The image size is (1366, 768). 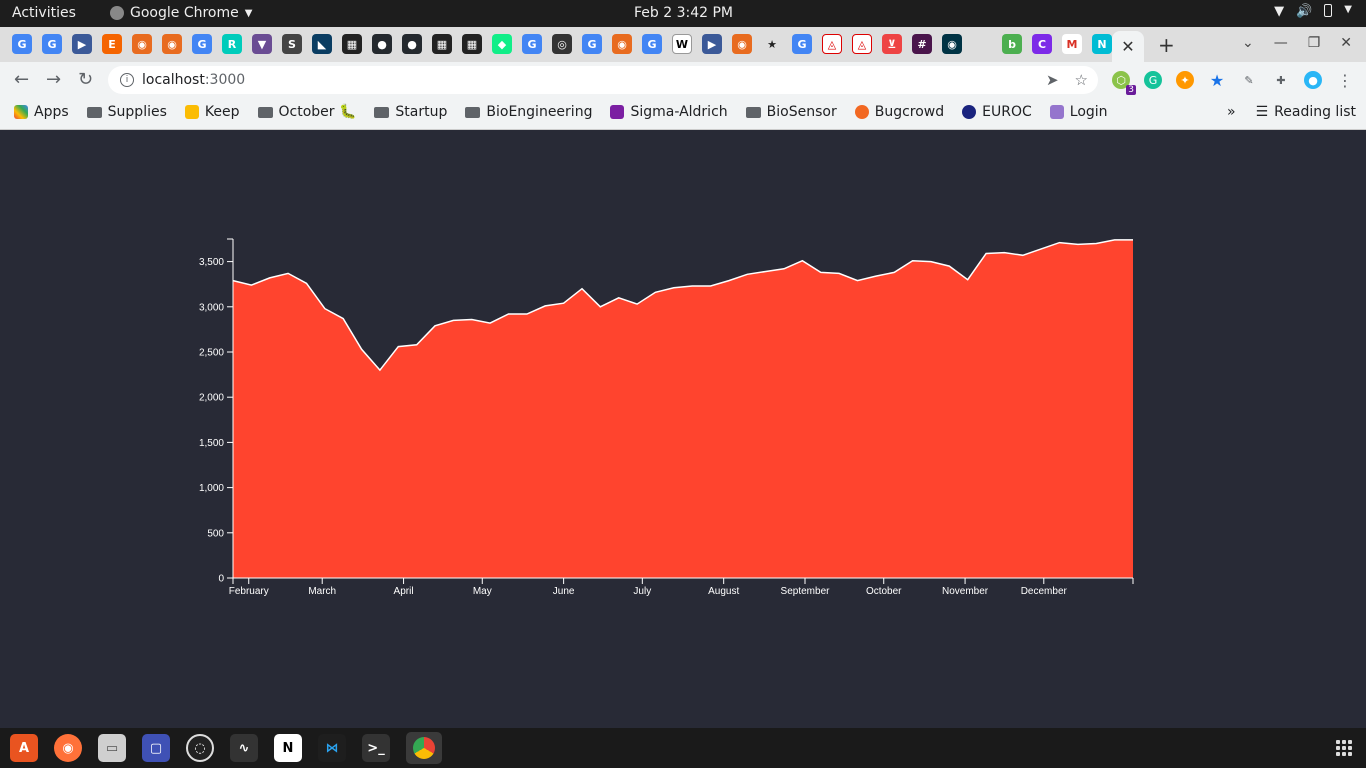 I want to click on terminal-icon: >_, so click(x=376, y=748).